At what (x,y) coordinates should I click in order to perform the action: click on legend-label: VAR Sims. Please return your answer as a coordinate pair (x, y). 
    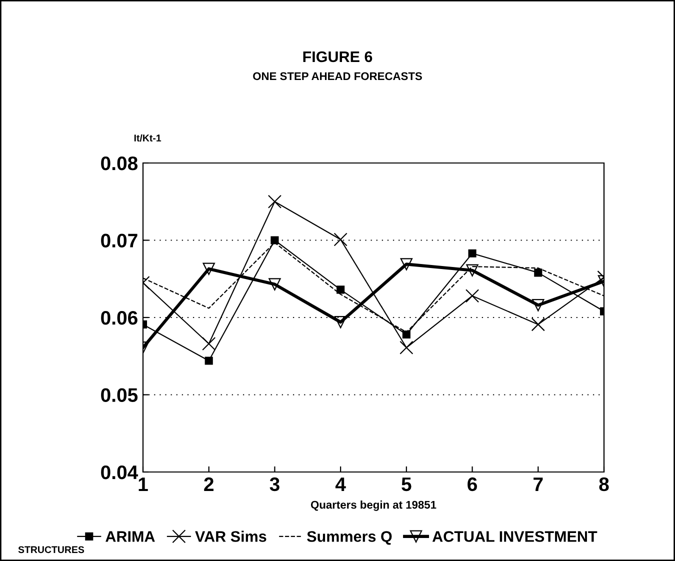
    Looking at the image, I should click on (230, 536).